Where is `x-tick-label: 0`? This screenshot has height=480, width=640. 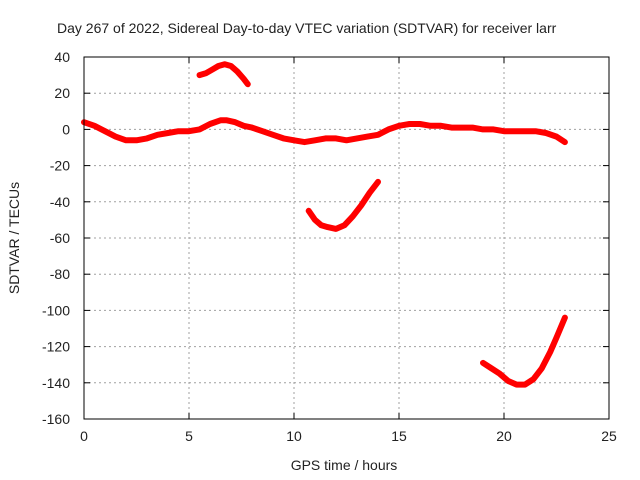 x-tick-label: 0 is located at coordinates (84, 436).